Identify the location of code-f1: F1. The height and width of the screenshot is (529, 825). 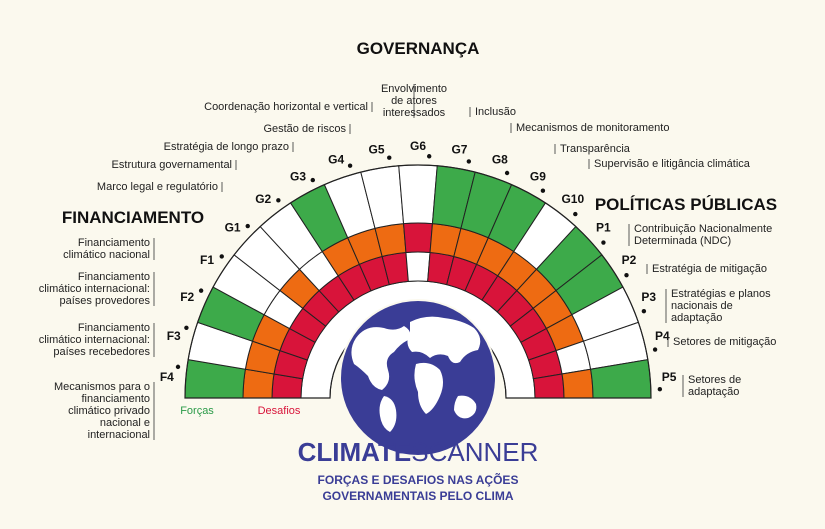
(207, 260).